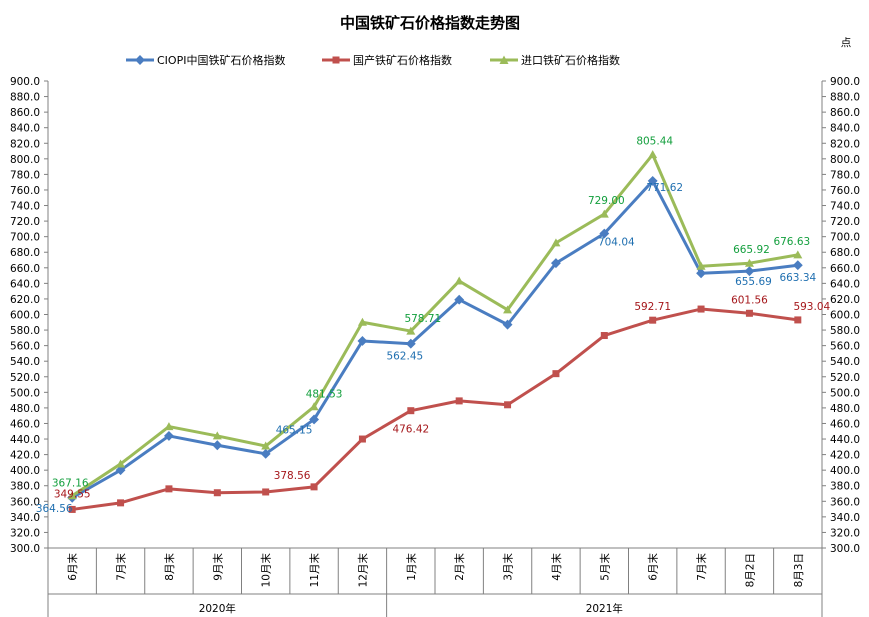 This screenshot has width=869, height=617. Describe the element at coordinates (845, 518) in the screenshot. I see `y-tick-label-right: 340.0` at that location.